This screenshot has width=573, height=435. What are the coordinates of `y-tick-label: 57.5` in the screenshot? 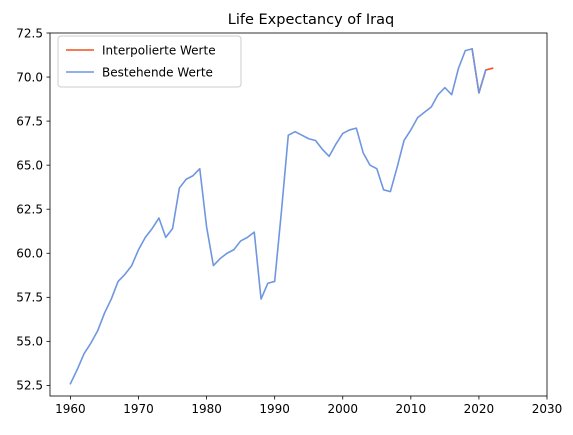 It's located at (29, 298).